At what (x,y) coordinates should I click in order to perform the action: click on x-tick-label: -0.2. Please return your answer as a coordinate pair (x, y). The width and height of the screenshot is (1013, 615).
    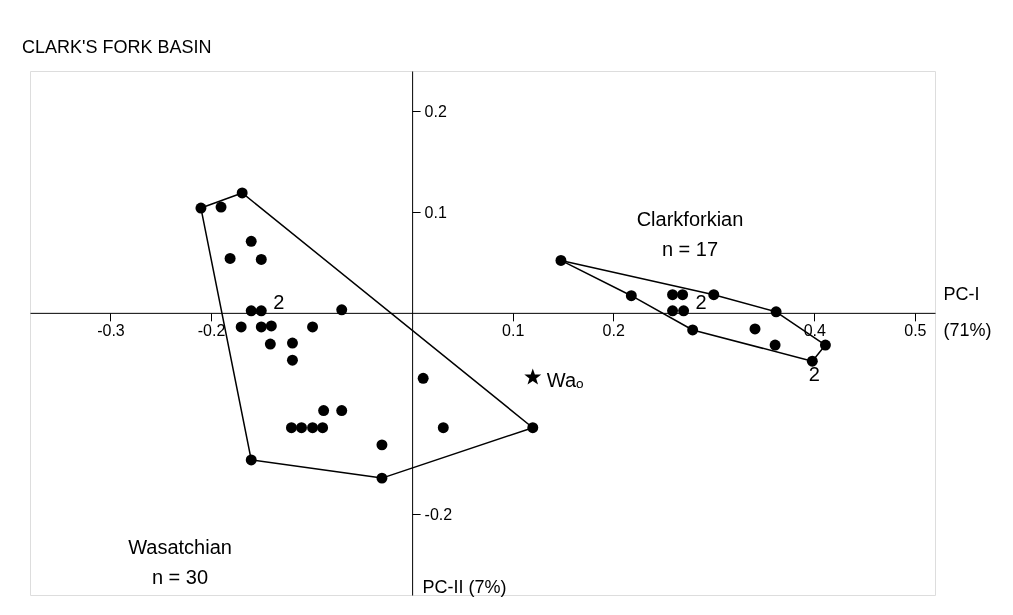
    Looking at the image, I should click on (211, 331).